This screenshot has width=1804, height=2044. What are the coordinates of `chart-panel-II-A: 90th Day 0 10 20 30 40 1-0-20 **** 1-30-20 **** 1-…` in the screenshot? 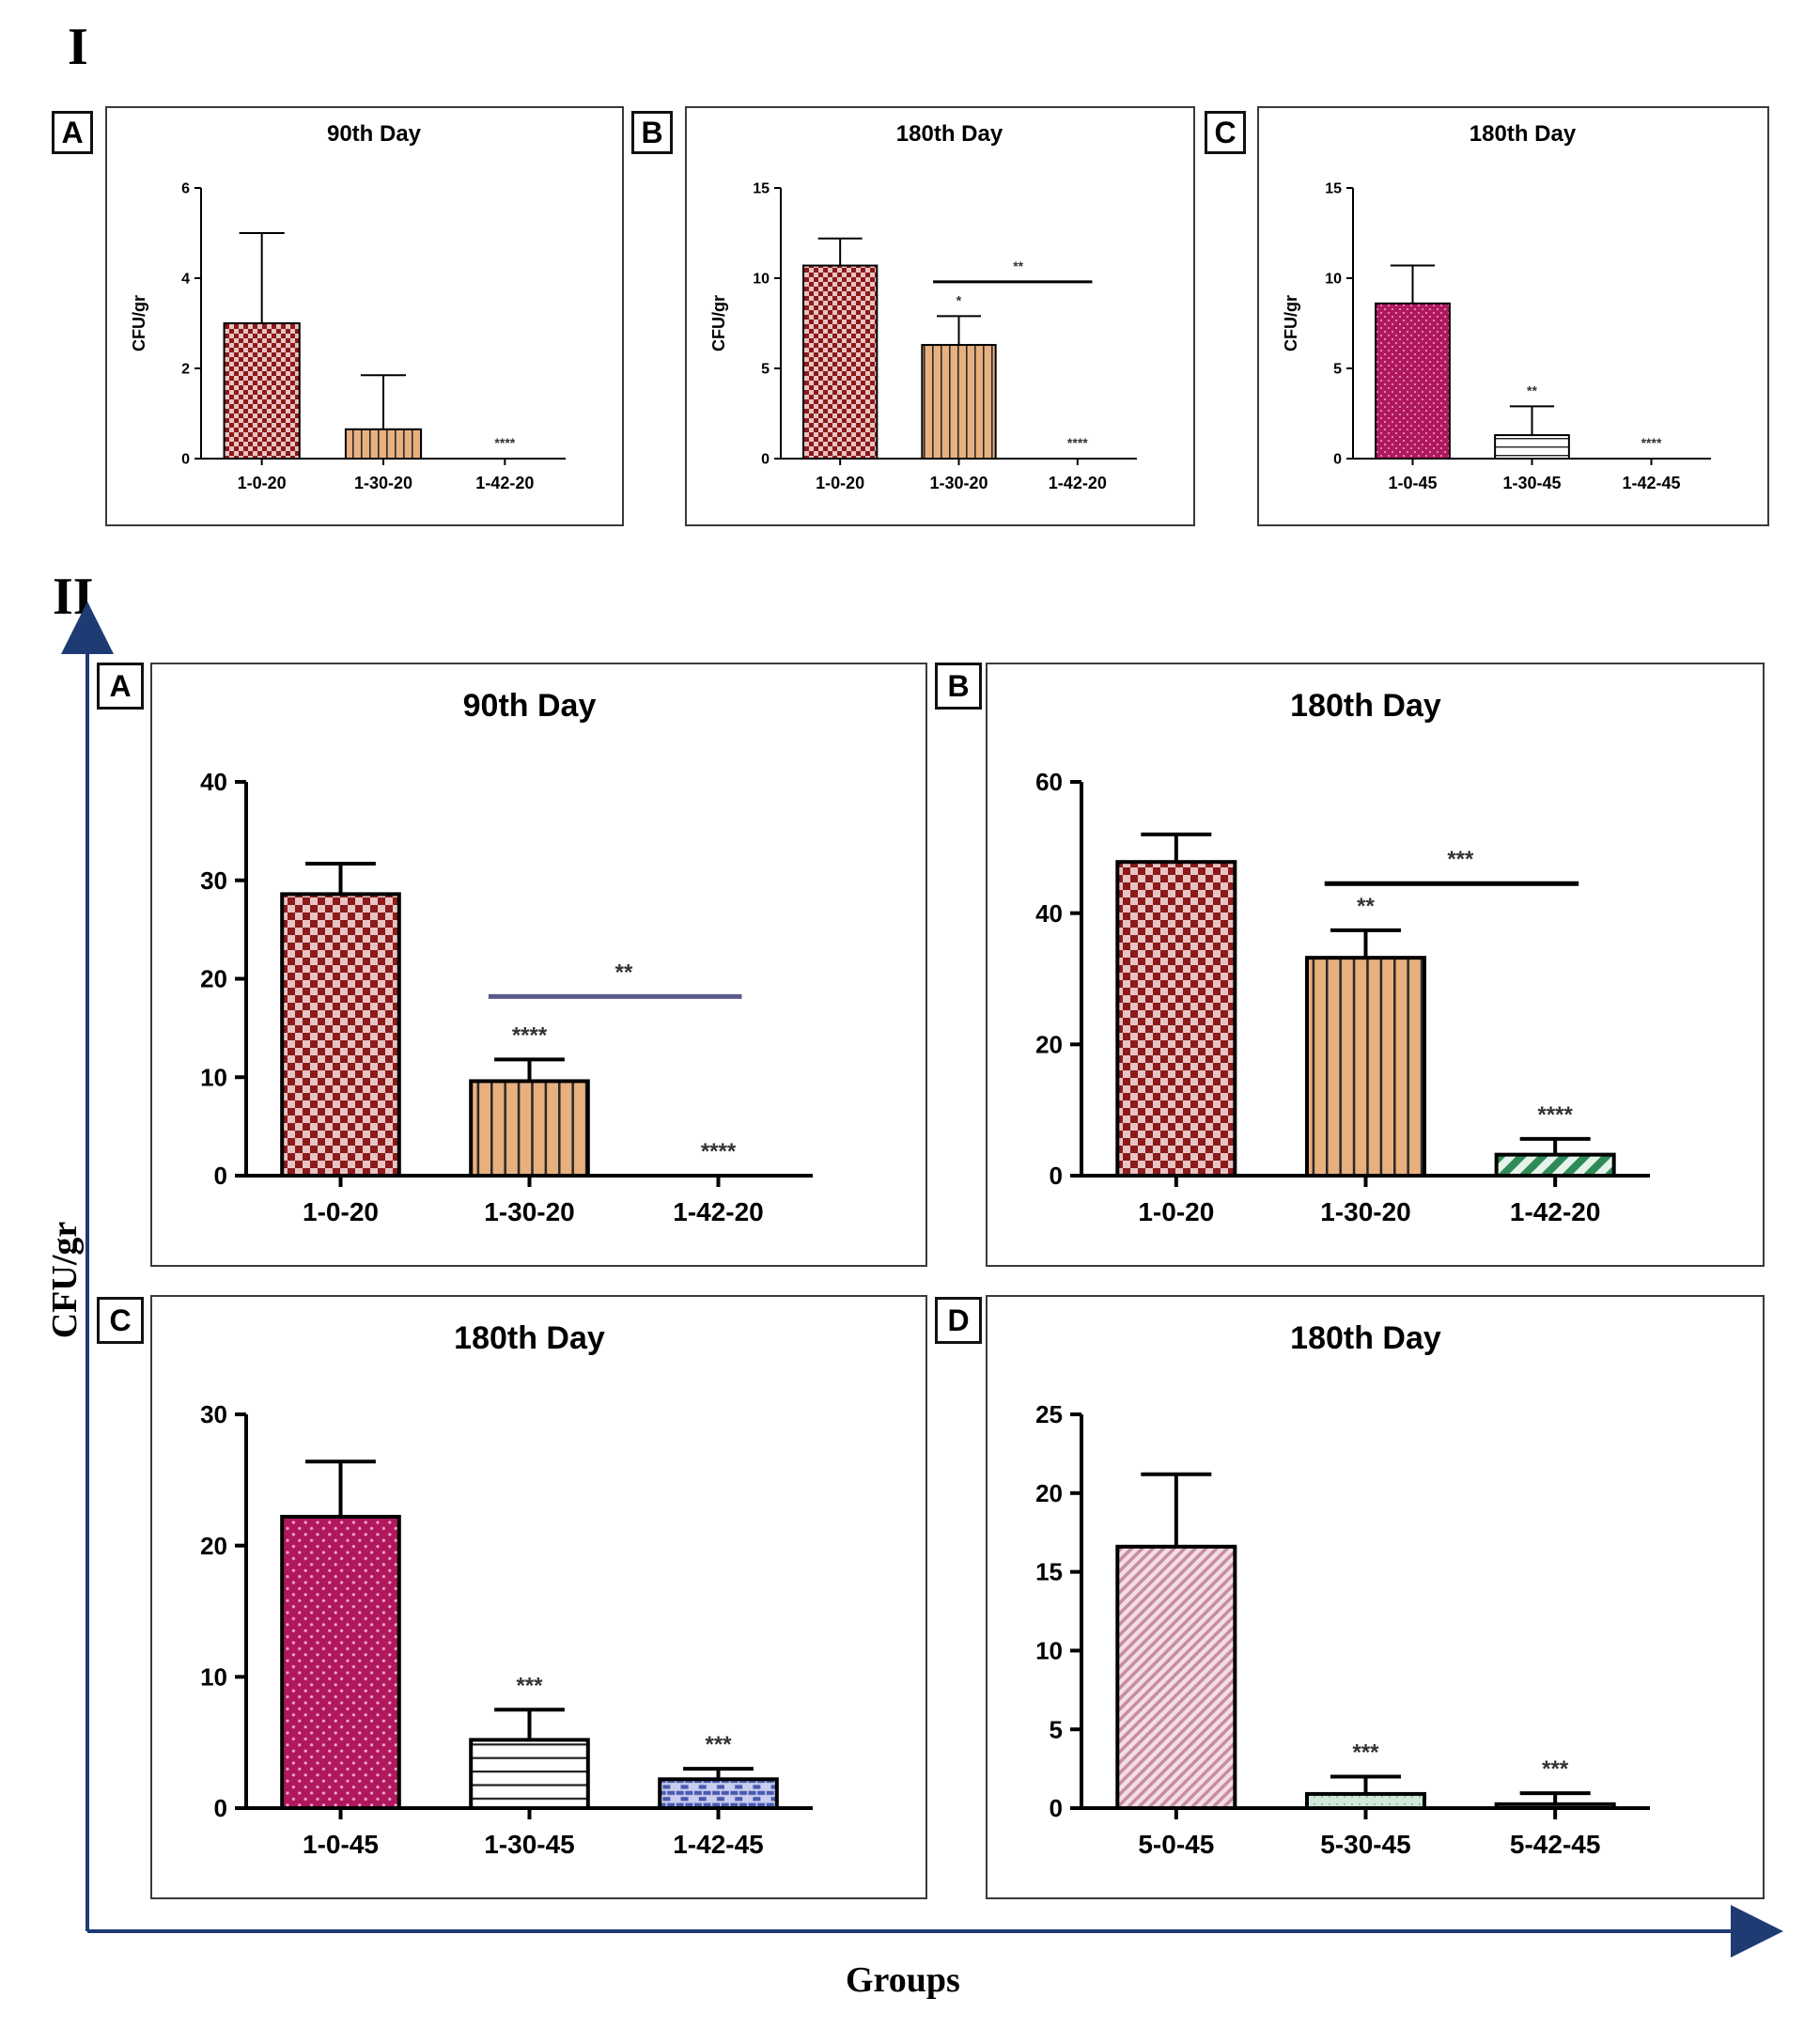 It's located at (538, 965).